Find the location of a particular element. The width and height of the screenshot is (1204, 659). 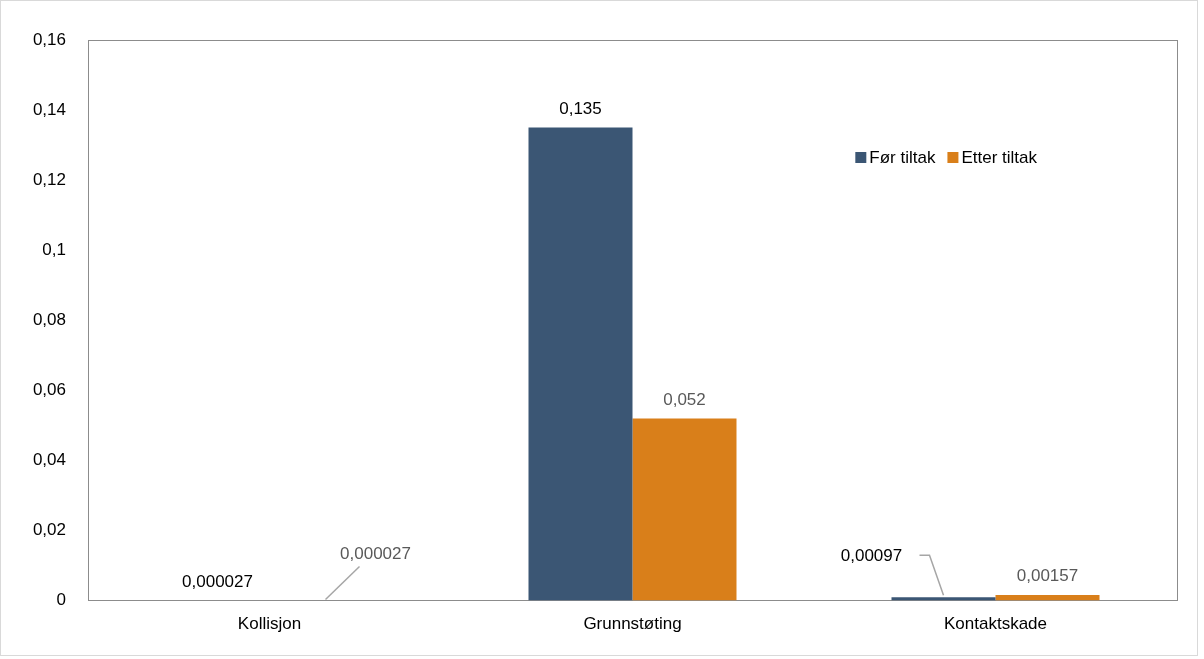

y-tick-label: 0,08 is located at coordinates (49, 319).